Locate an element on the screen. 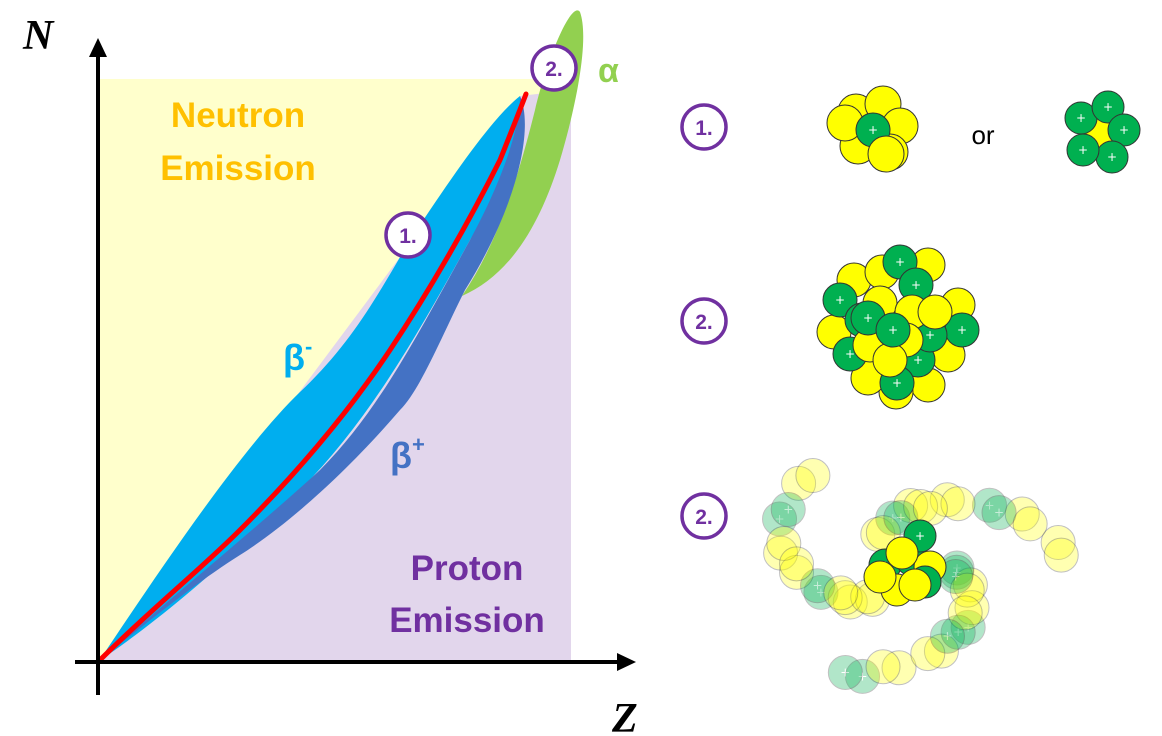 The height and width of the screenshot is (736, 1162). plot-marker-2: 2. is located at coordinates (554, 68).